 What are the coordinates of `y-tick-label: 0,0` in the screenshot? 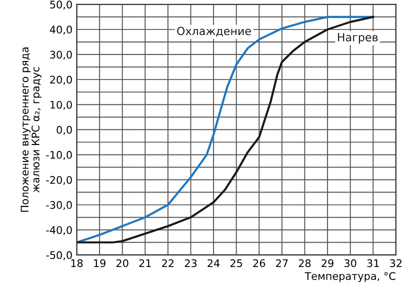 It's located at (64, 130).